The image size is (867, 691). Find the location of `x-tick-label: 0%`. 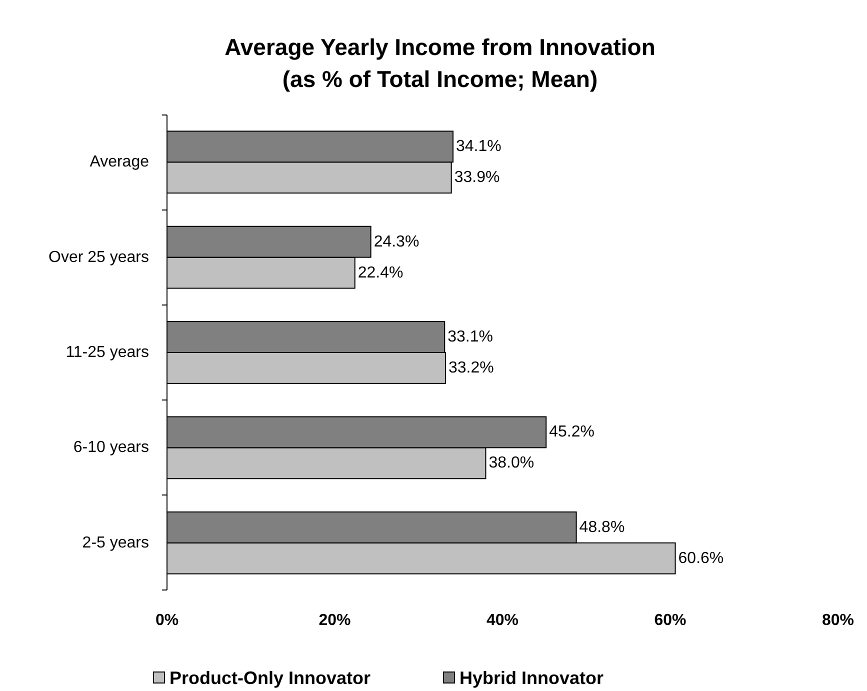

x-tick-label: 0% is located at coordinates (167, 620).